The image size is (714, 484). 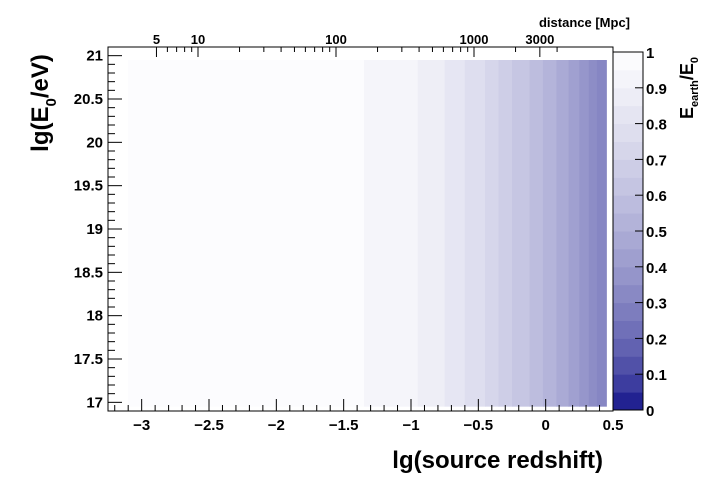 I want to click on top-axis-title: distance [Mpc], so click(x=584, y=22).